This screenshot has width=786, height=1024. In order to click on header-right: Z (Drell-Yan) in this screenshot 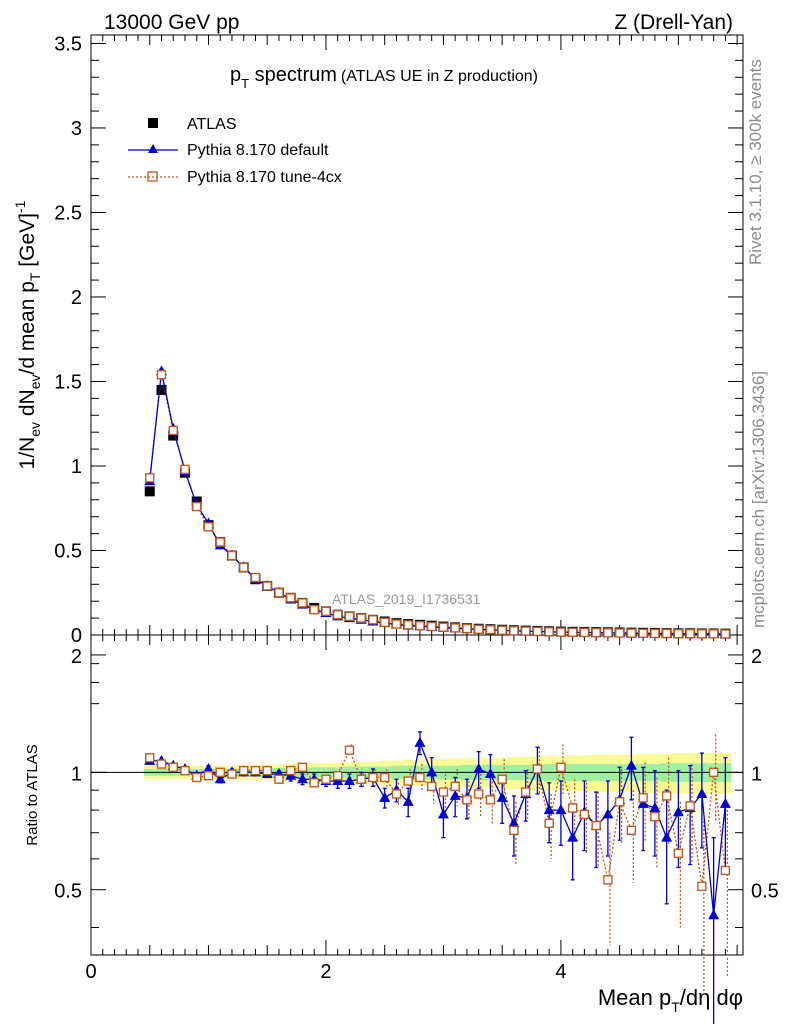, I will do `click(673, 22)`.